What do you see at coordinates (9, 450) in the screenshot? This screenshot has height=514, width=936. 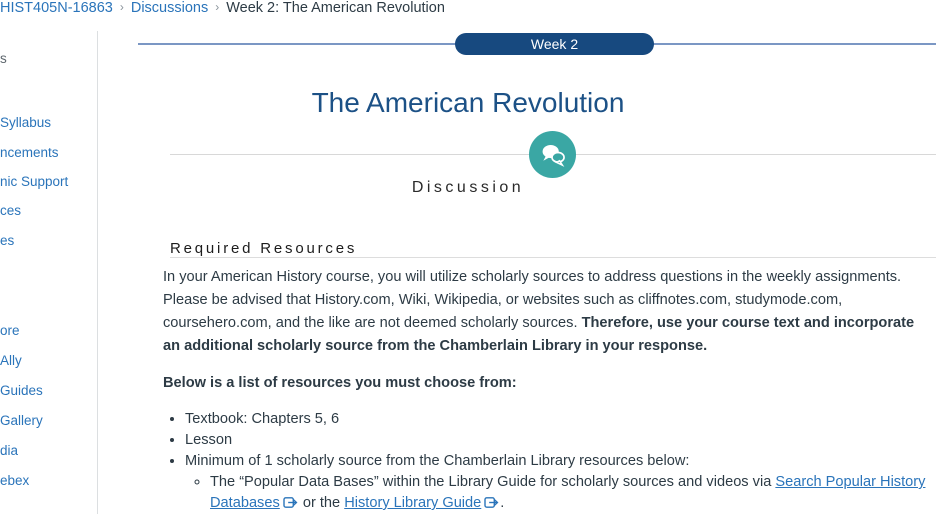 I see `sidebar-item-media: dia` at bounding box center [9, 450].